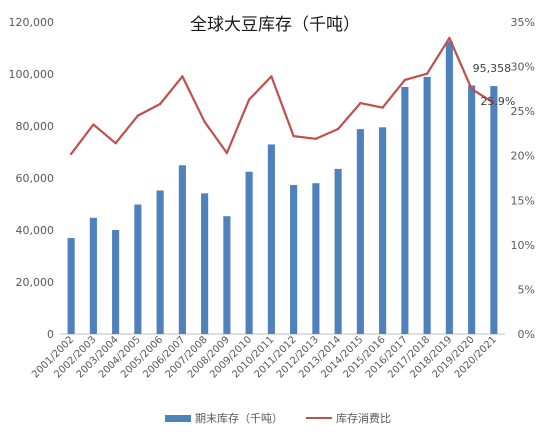 The height and width of the screenshot is (437, 550). What do you see at coordinates (239, 418) in the screenshot?
I see `legend-label-bar: 期末库存（千吨）` at bounding box center [239, 418].